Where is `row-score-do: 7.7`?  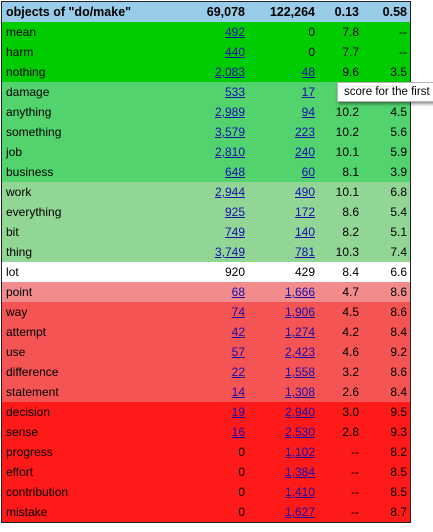
row-score-do: 7.7 is located at coordinates (350, 52).